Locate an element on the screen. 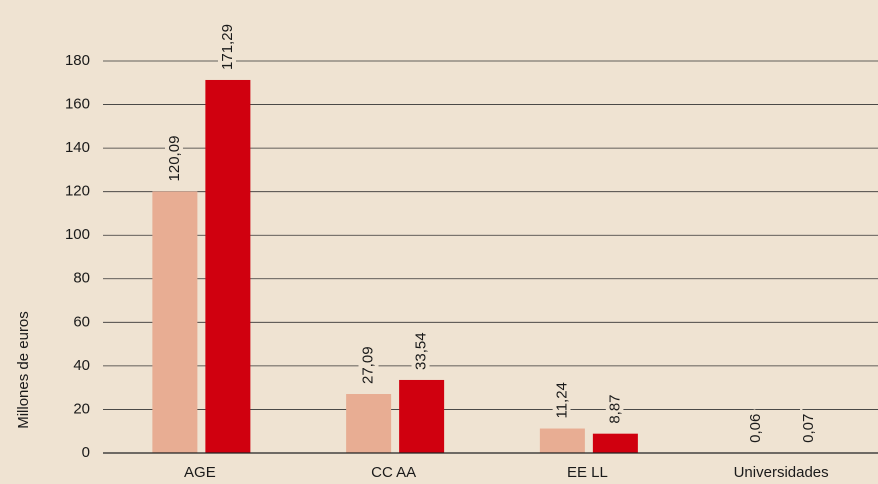 This screenshot has width=878, height=484. x-tick-label: AGE is located at coordinates (200, 472).